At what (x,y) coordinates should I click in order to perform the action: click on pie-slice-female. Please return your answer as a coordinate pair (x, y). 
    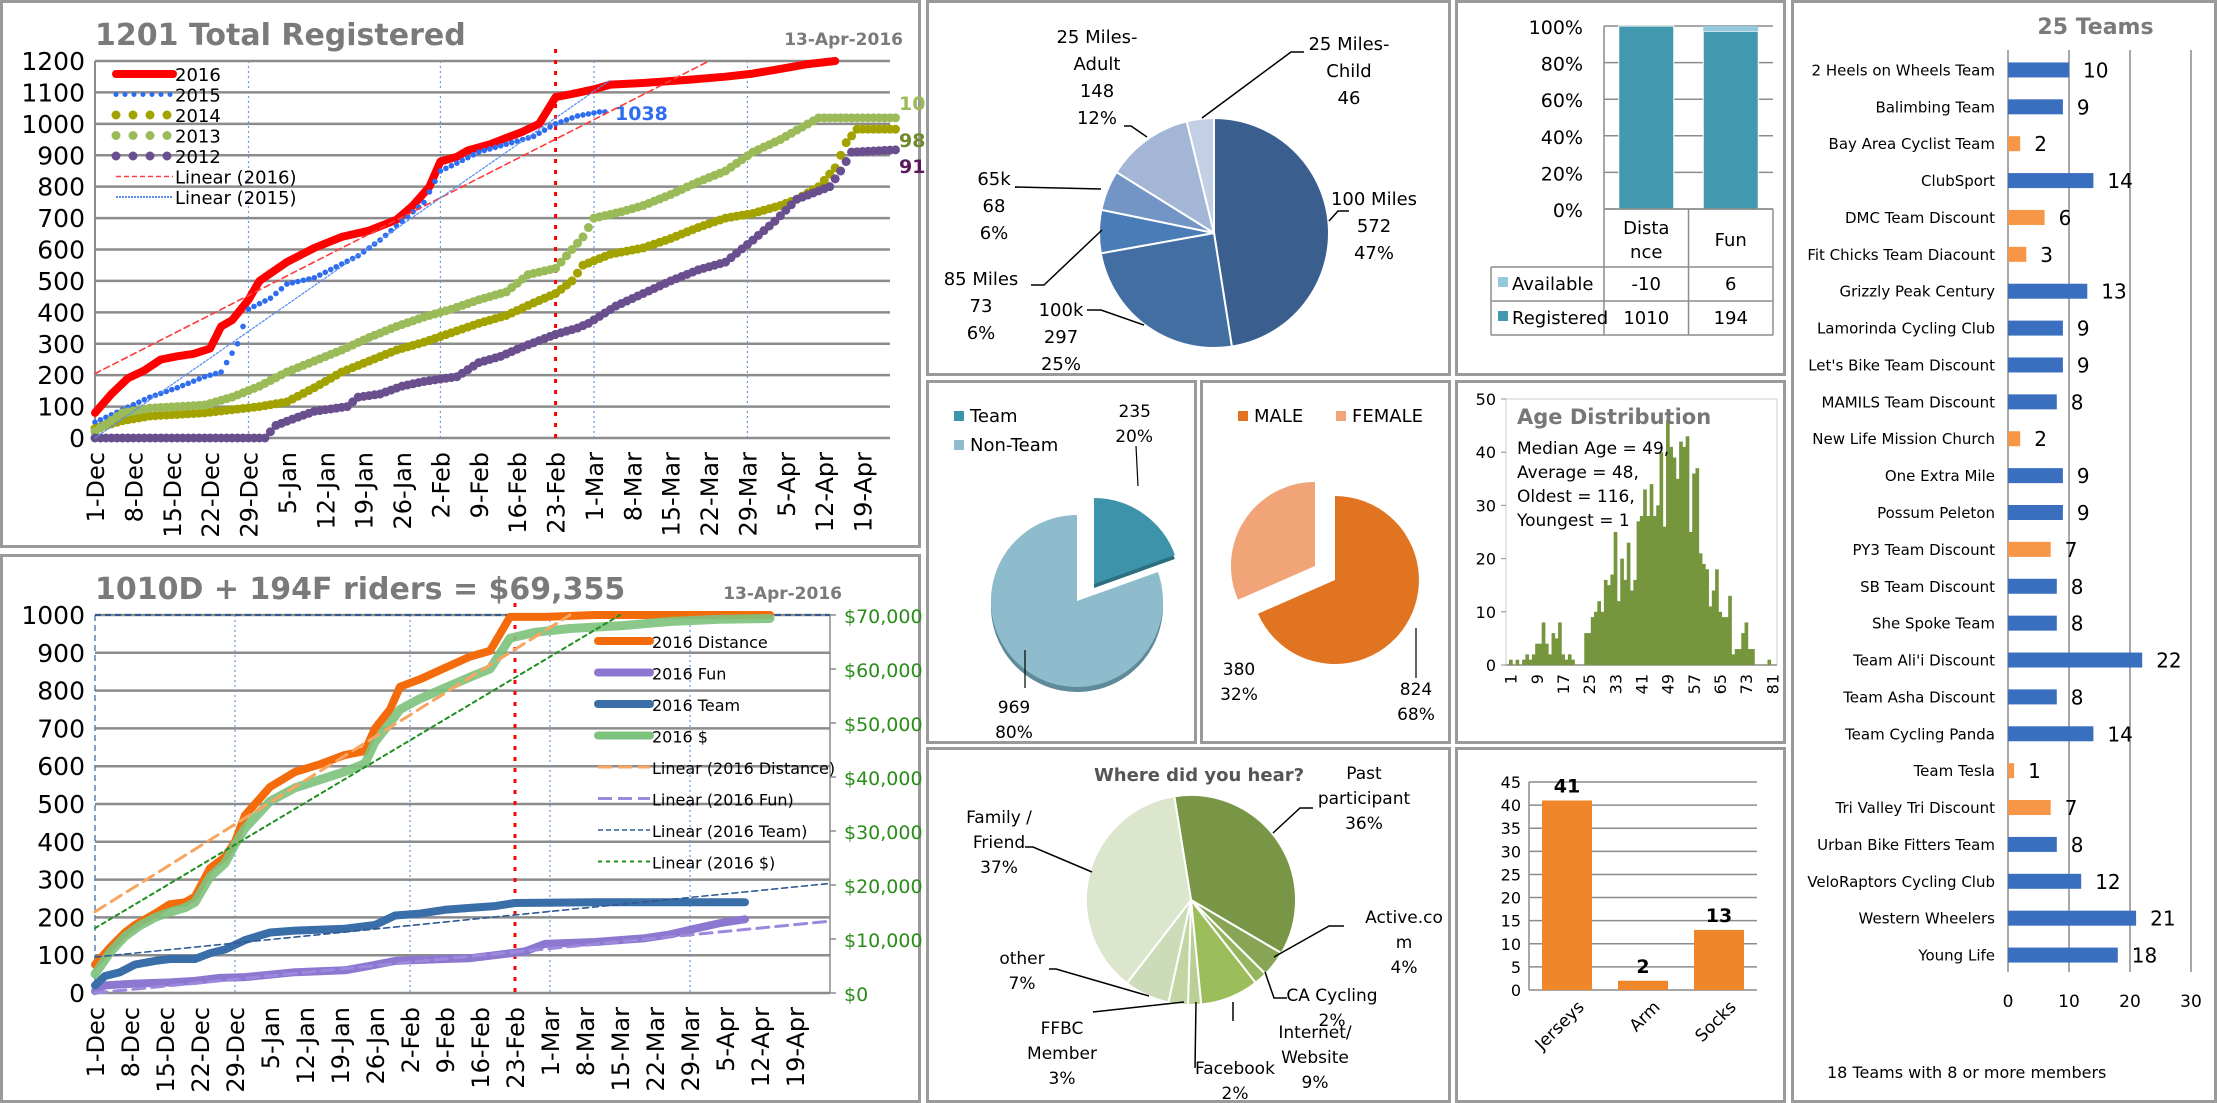
    Looking at the image, I should click on (1272, 540).